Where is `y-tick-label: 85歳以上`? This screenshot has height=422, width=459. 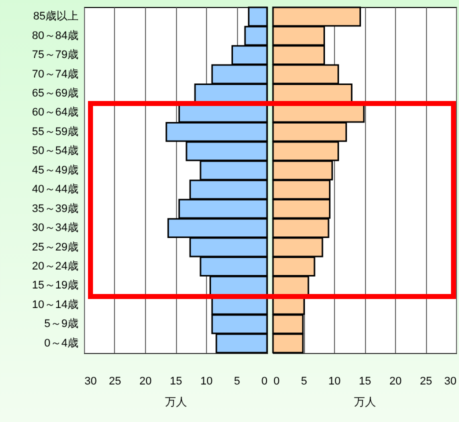 y-tick-label: 85歳以上 is located at coordinates (55, 16).